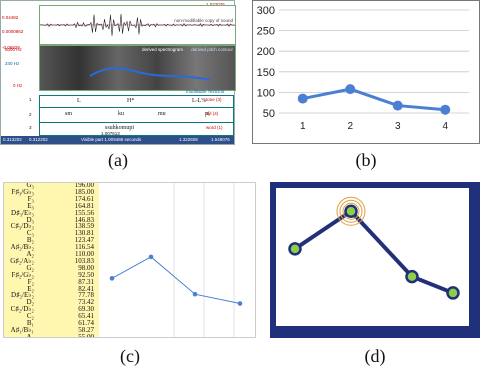  I want to click on caption-d: (d), so click(375, 356).